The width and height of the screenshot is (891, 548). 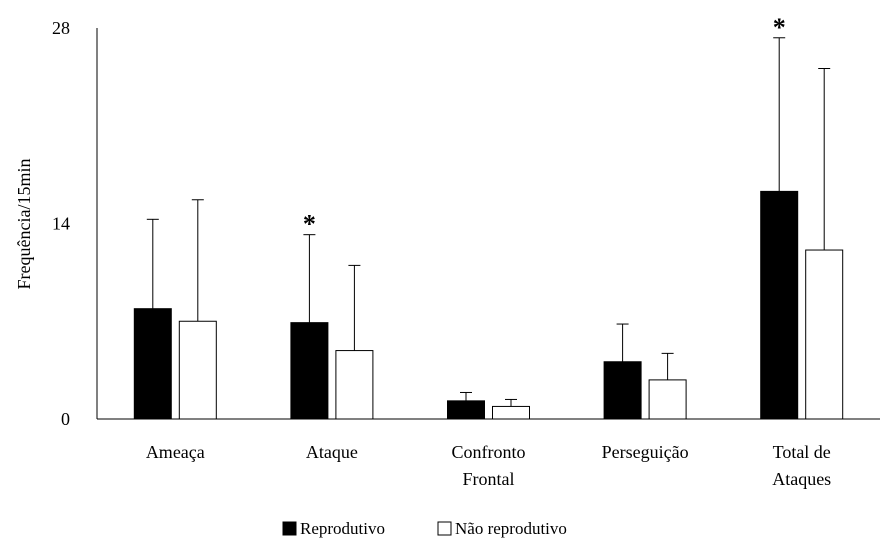 I want to click on x-category-label: Perseguição, so click(x=645, y=452).